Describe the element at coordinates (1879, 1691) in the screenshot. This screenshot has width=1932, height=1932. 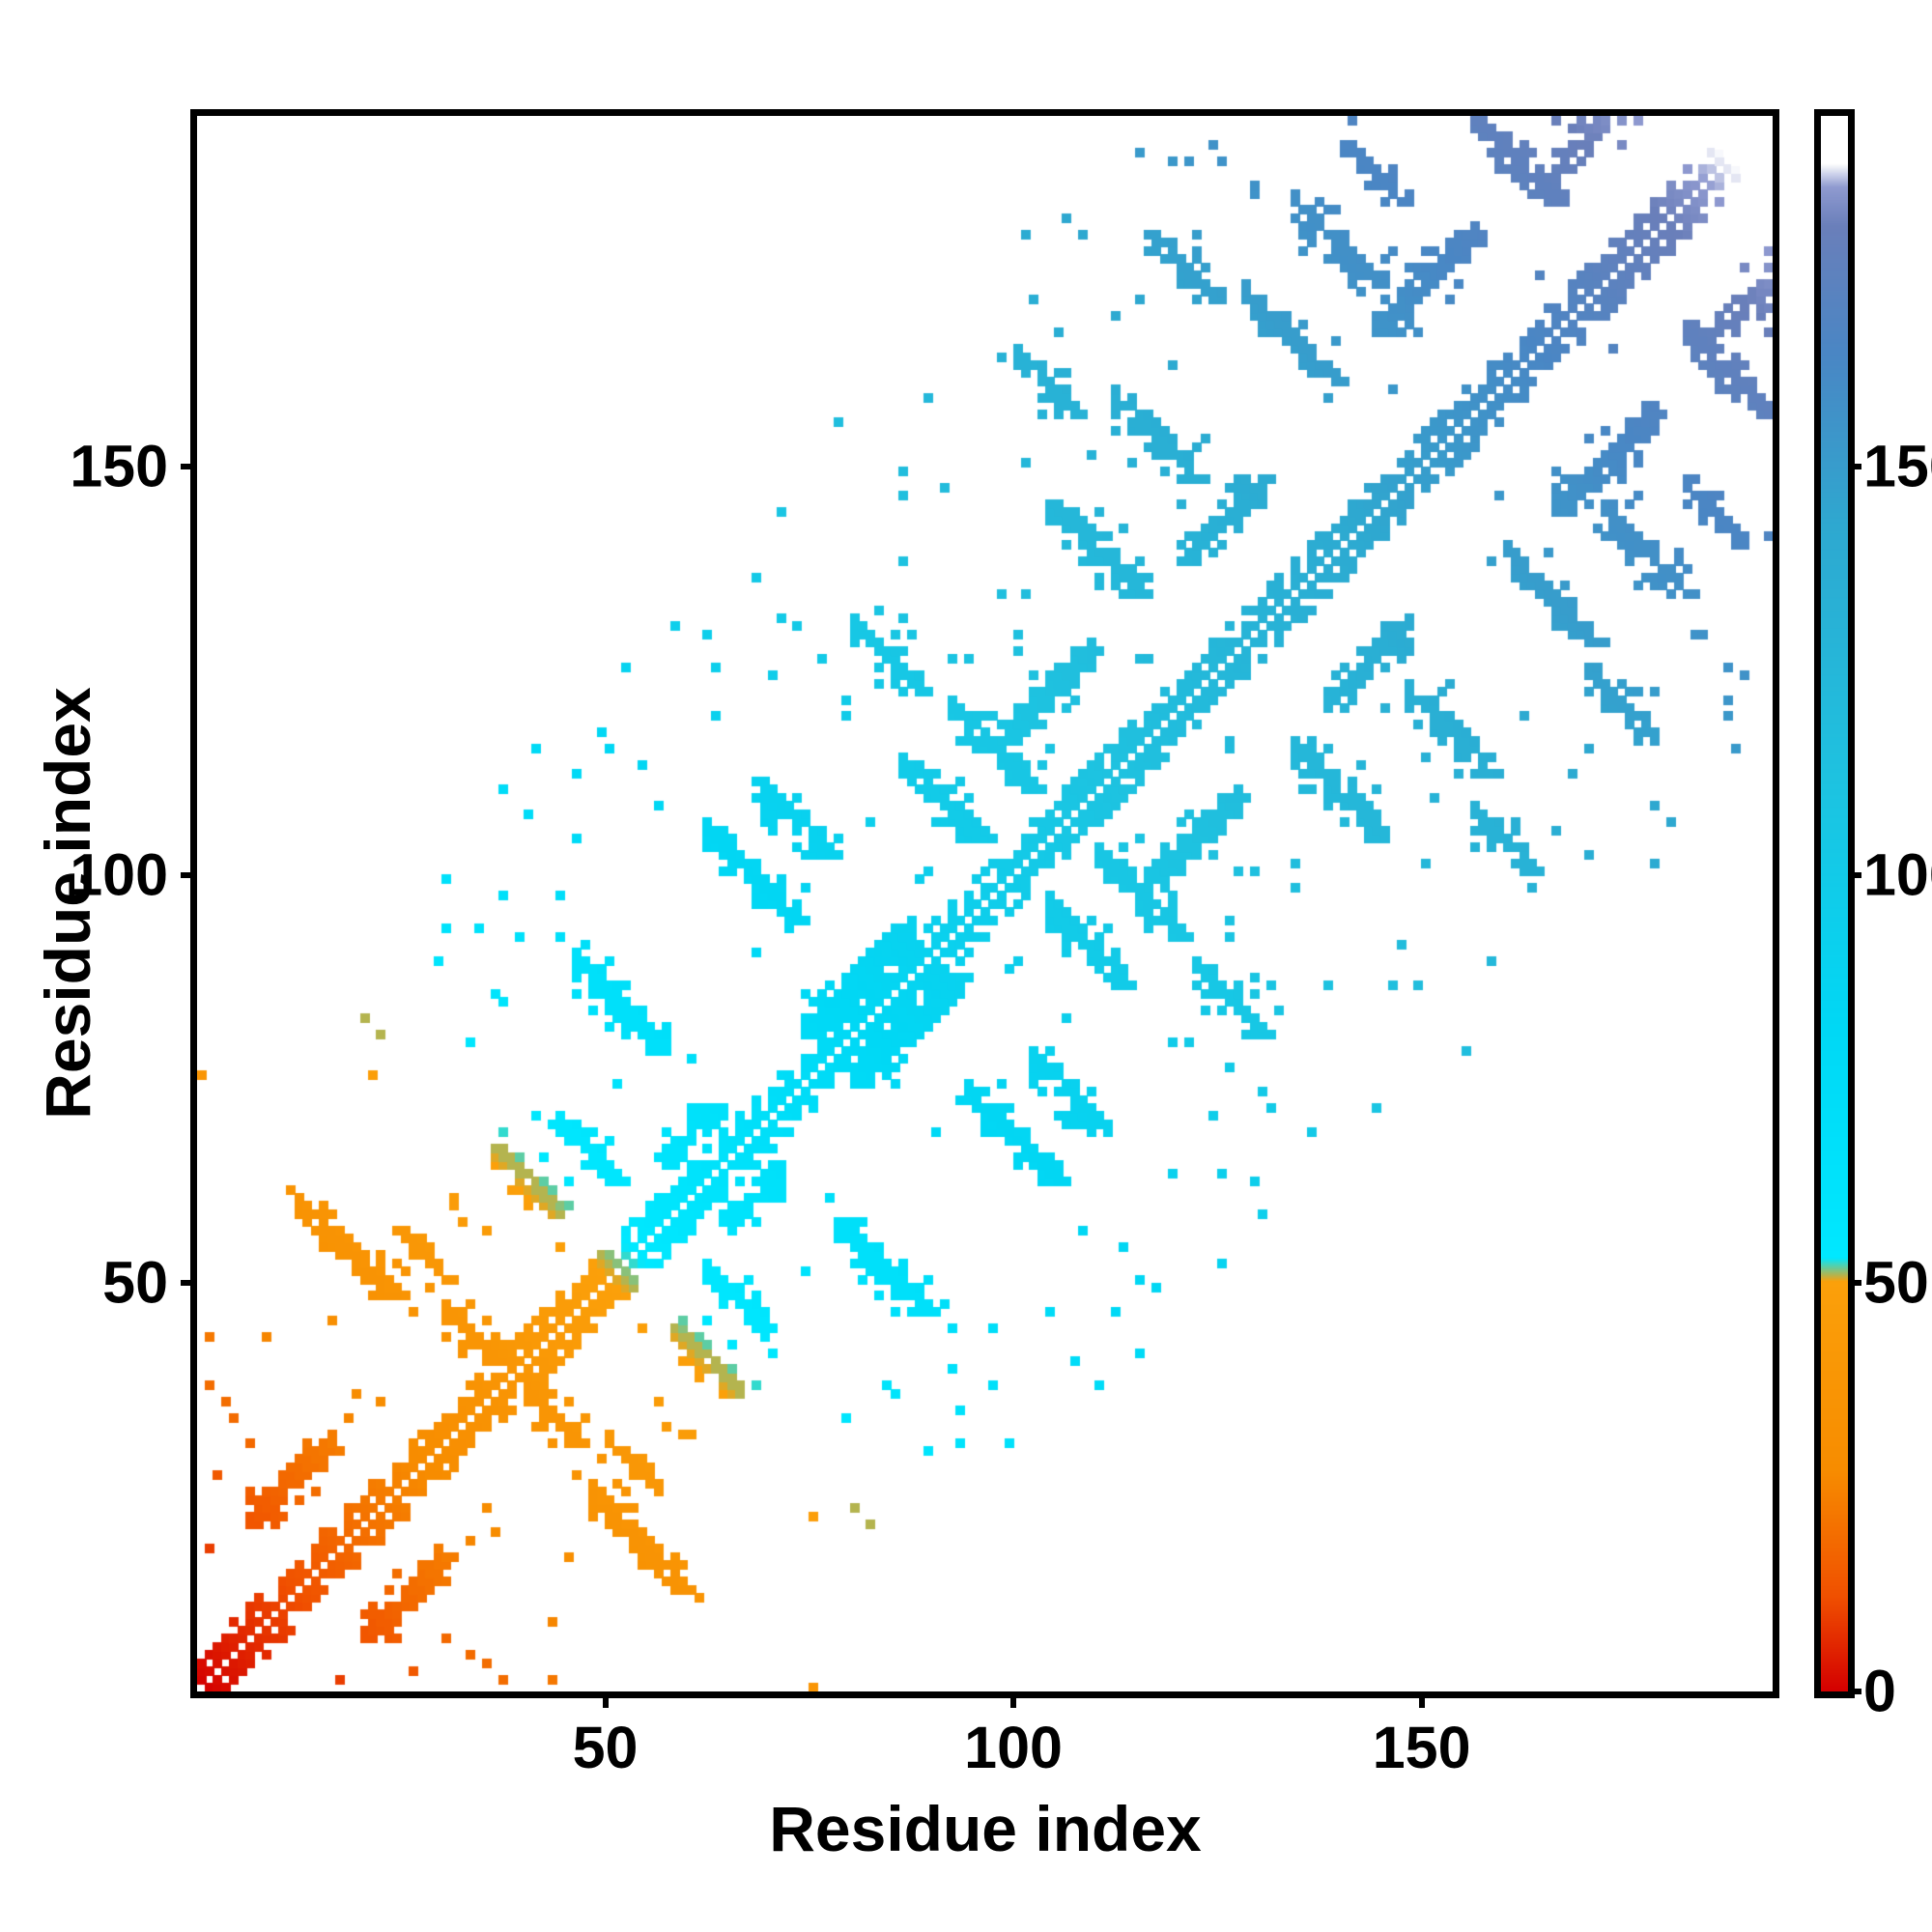
I see `colorbar-tick-label: 0` at that location.